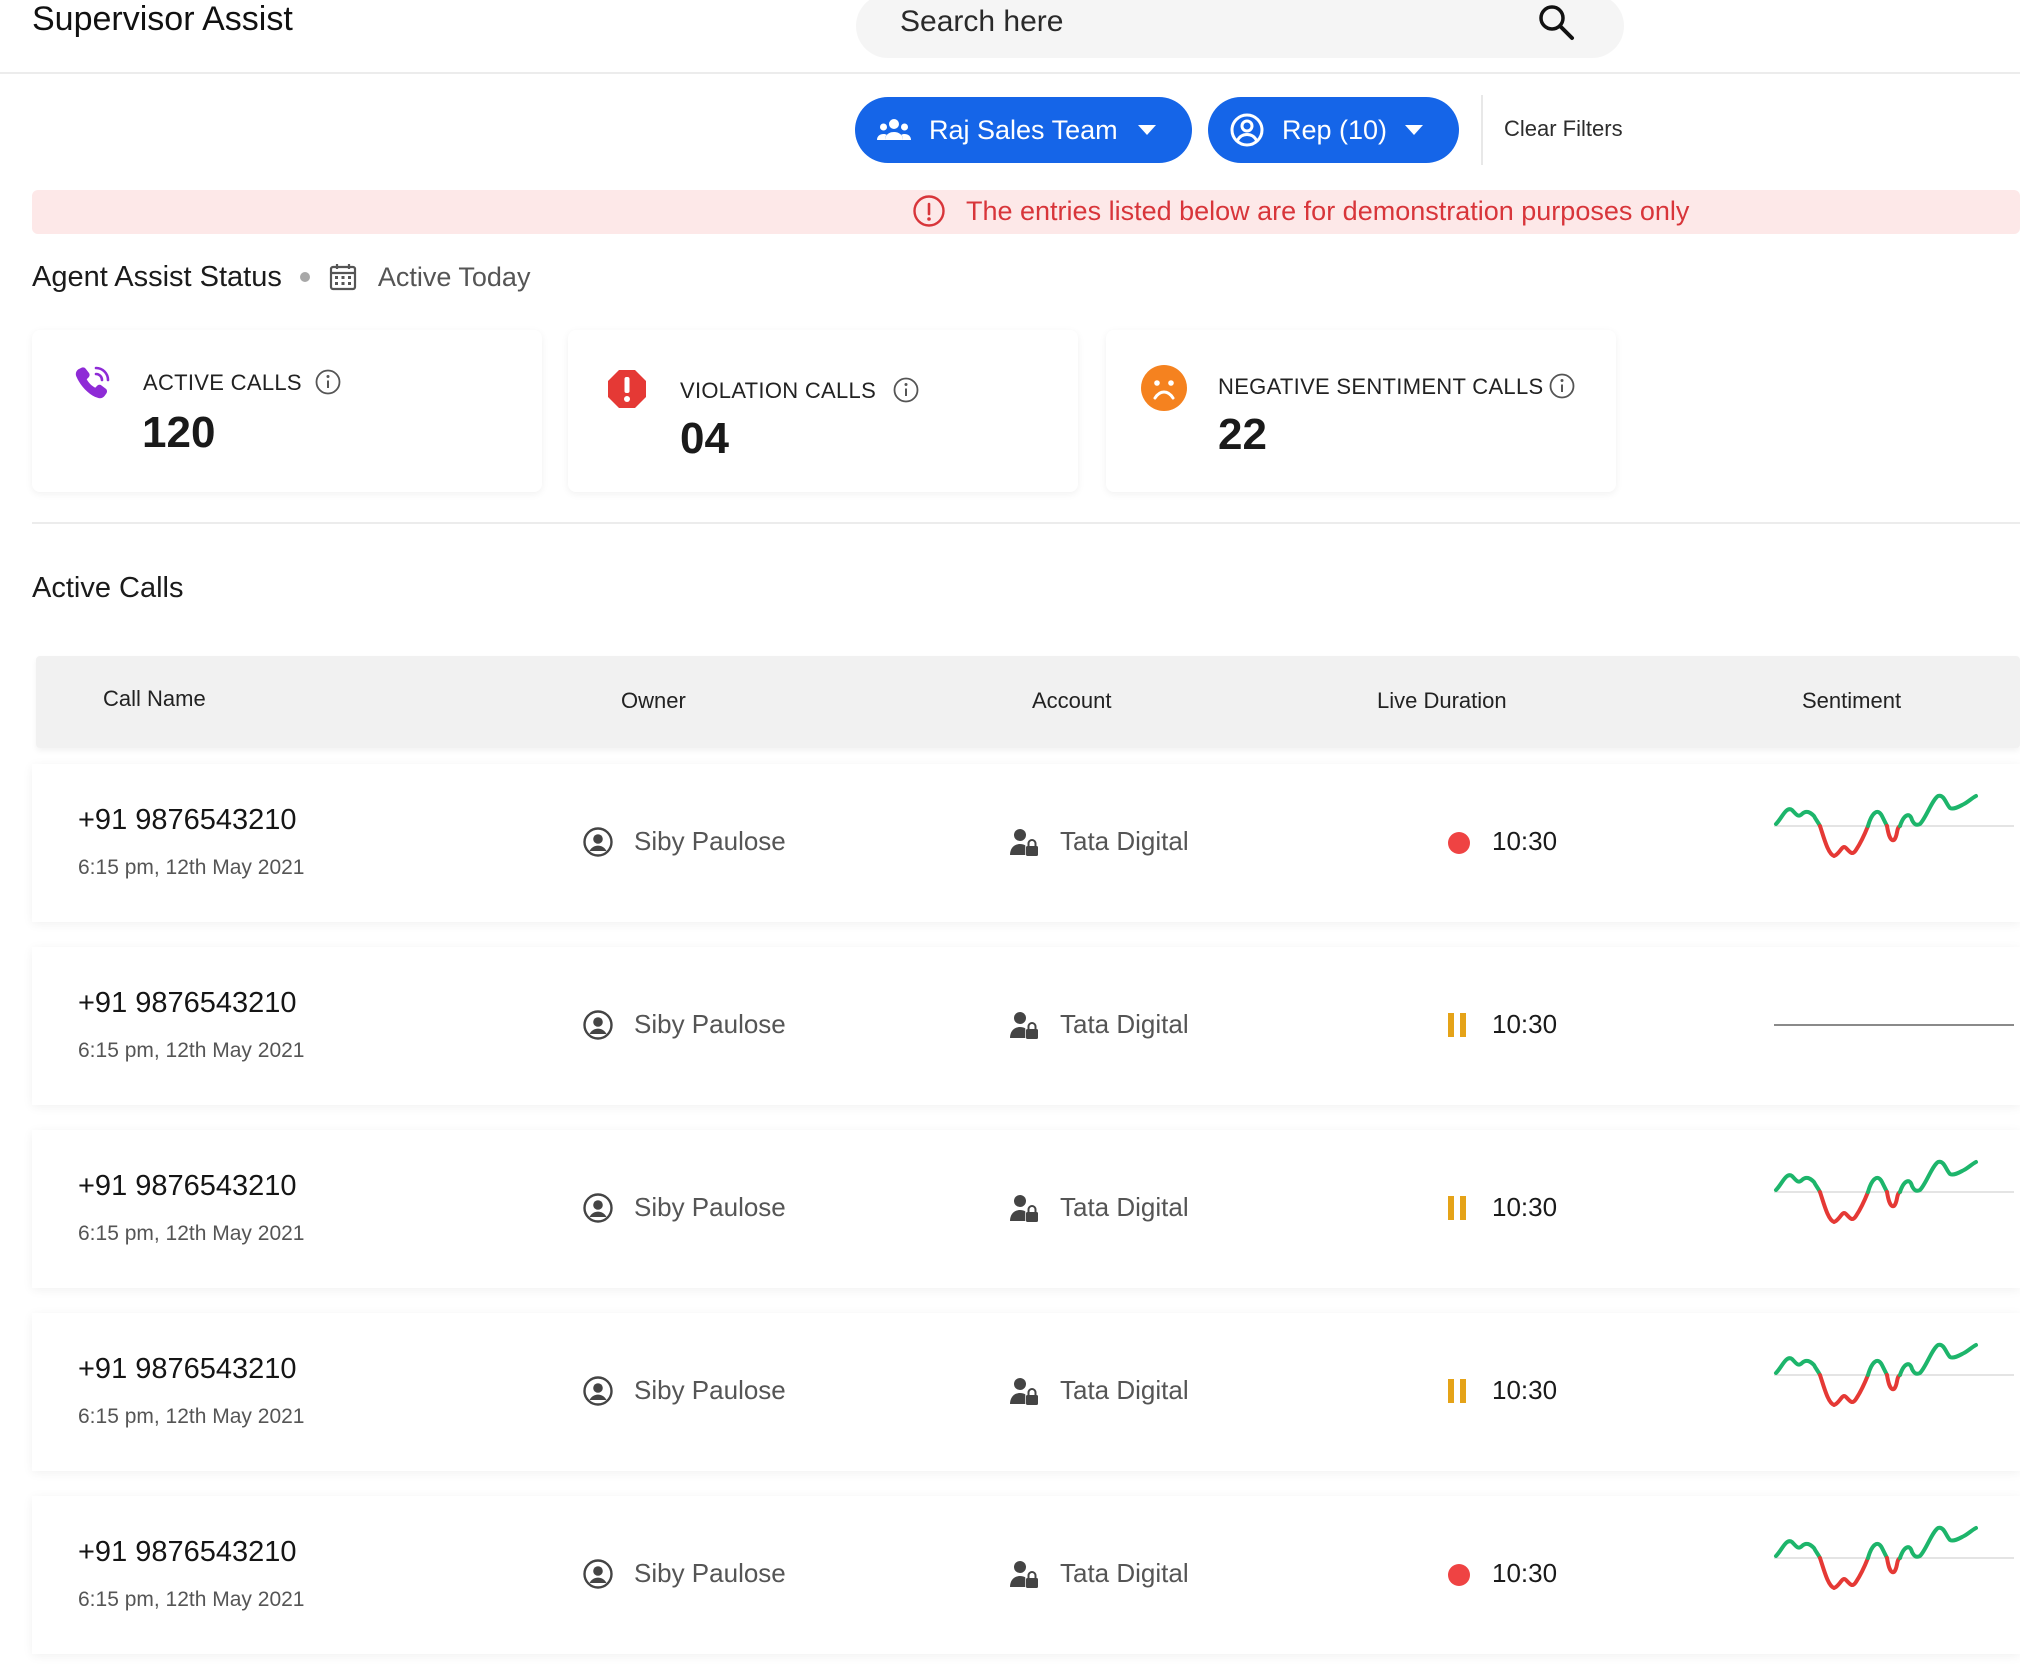 This screenshot has height=1680, width=2020. What do you see at coordinates (894, 129) in the screenshot?
I see `team-icon` at bounding box center [894, 129].